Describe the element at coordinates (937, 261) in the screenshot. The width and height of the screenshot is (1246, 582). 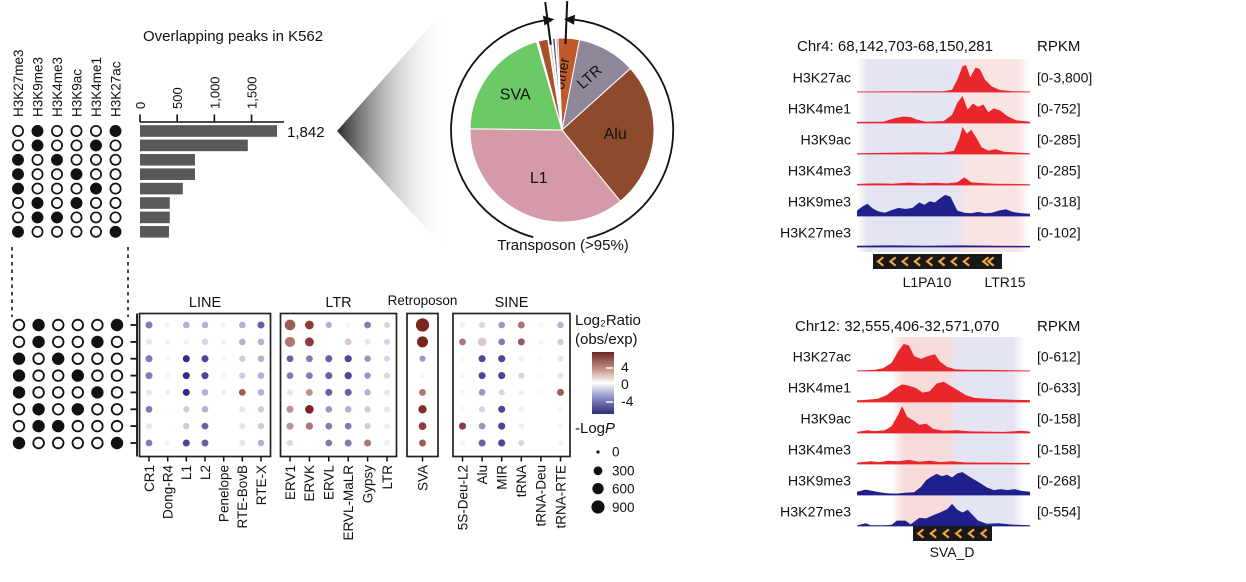
I see `annotation-bar` at that location.